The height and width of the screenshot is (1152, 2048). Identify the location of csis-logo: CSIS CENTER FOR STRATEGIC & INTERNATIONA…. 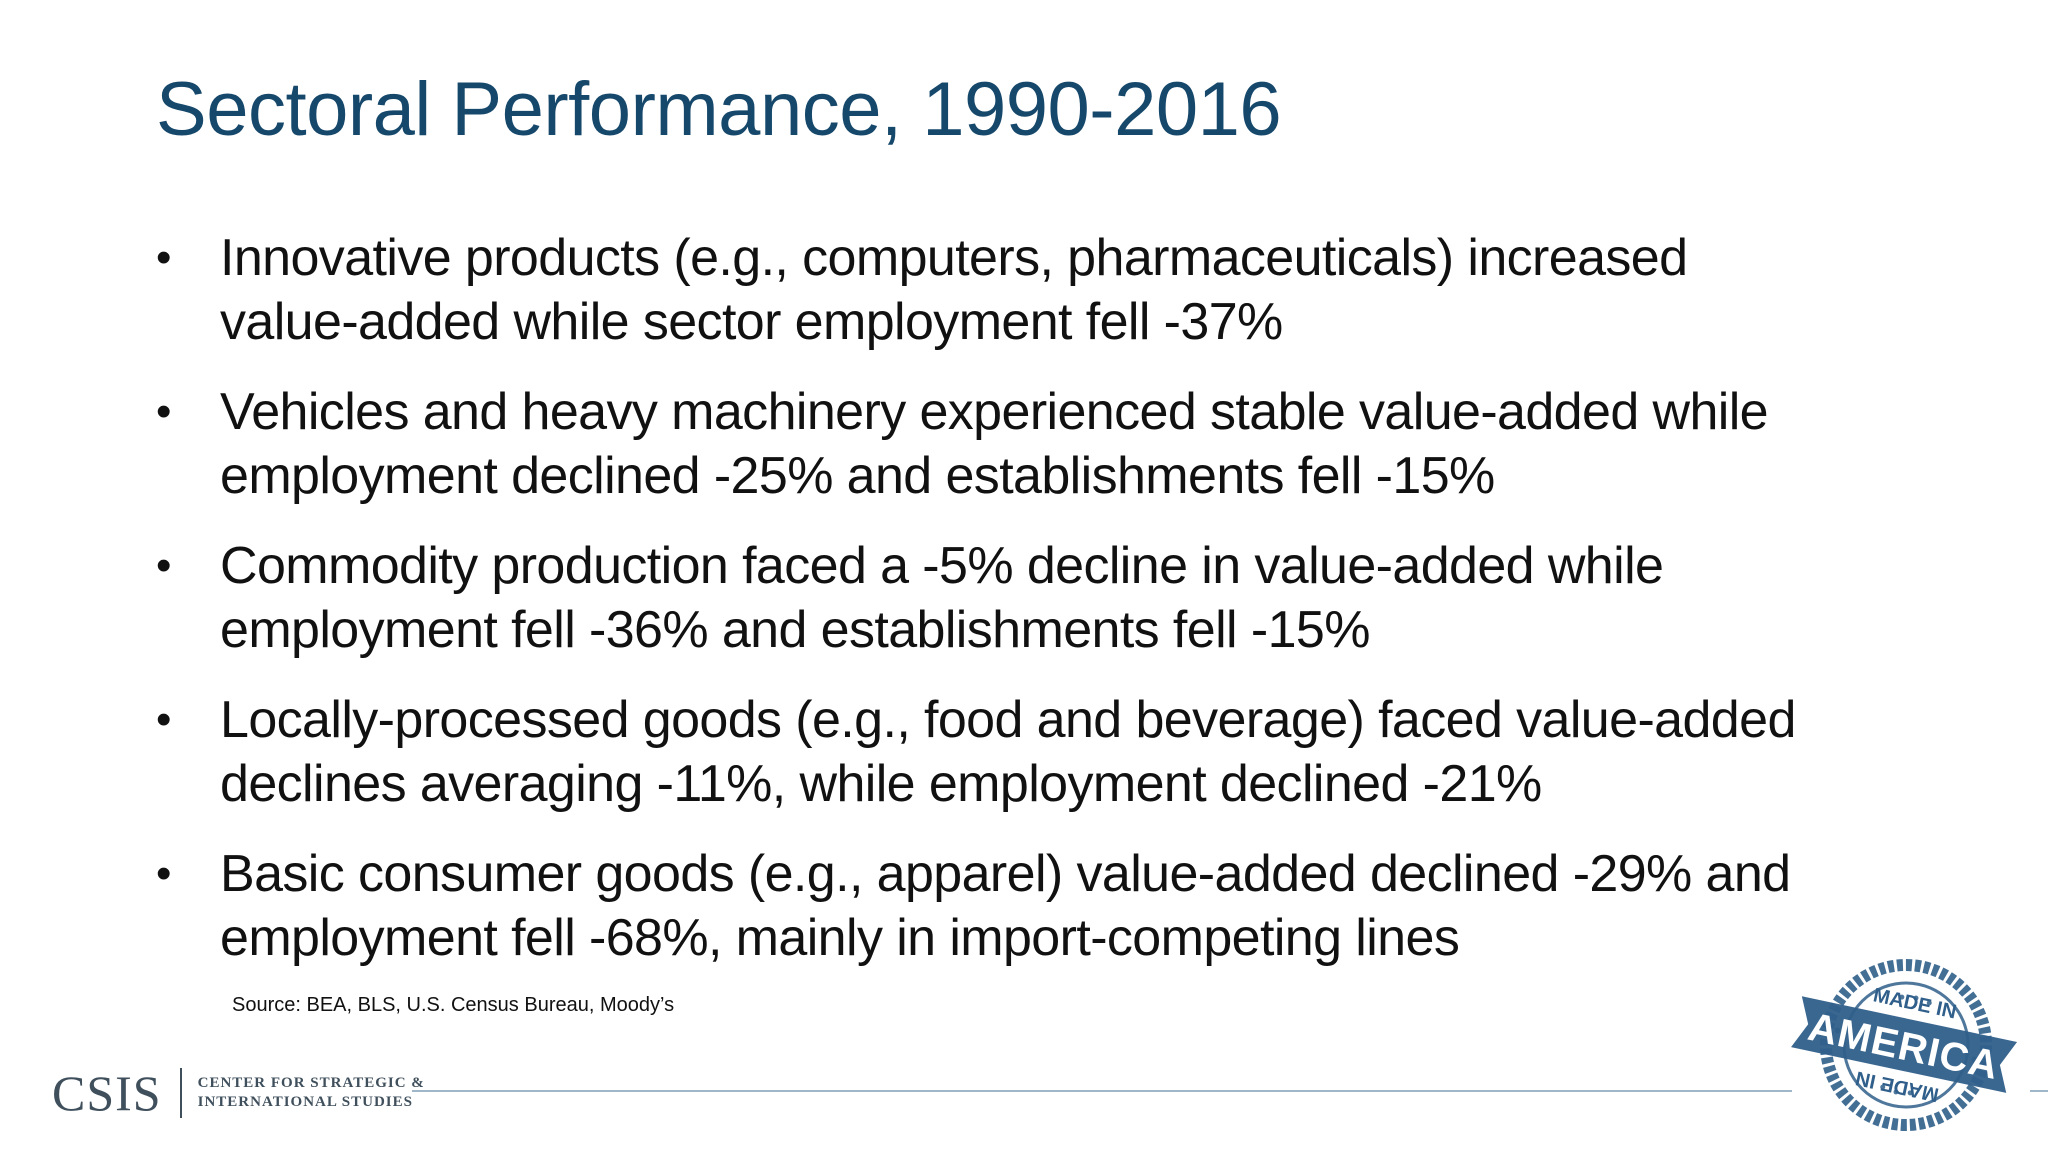
(238, 1093).